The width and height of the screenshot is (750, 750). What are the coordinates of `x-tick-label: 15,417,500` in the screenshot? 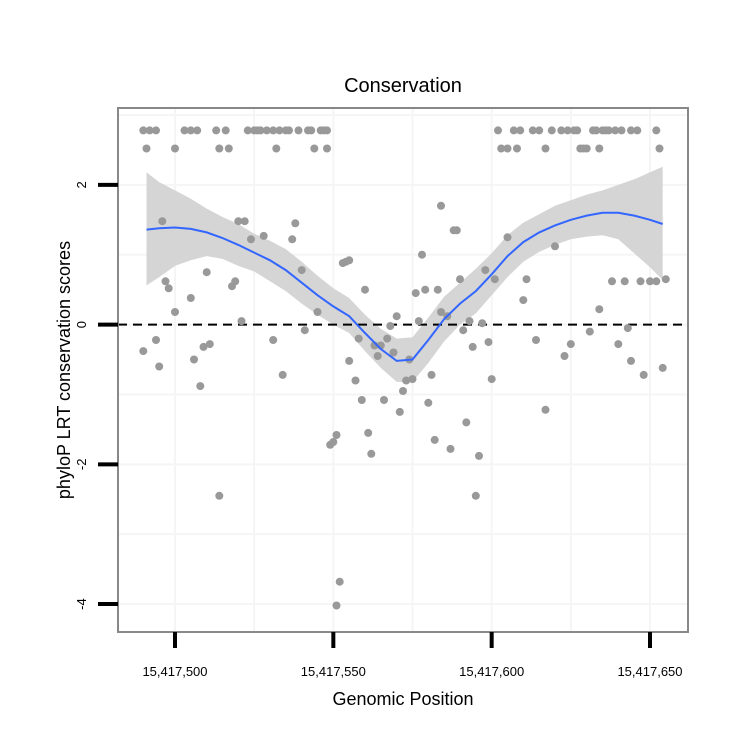 It's located at (174, 671).